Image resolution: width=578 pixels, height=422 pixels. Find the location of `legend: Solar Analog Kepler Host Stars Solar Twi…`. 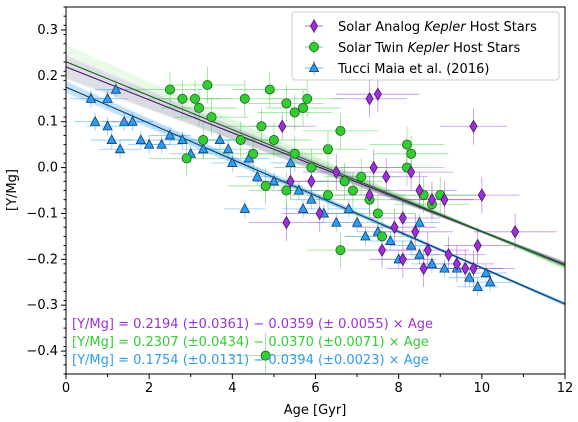

legend: Solar Analog Kepler Host Stars Solar Twi… is located at coordinates (425, 46).